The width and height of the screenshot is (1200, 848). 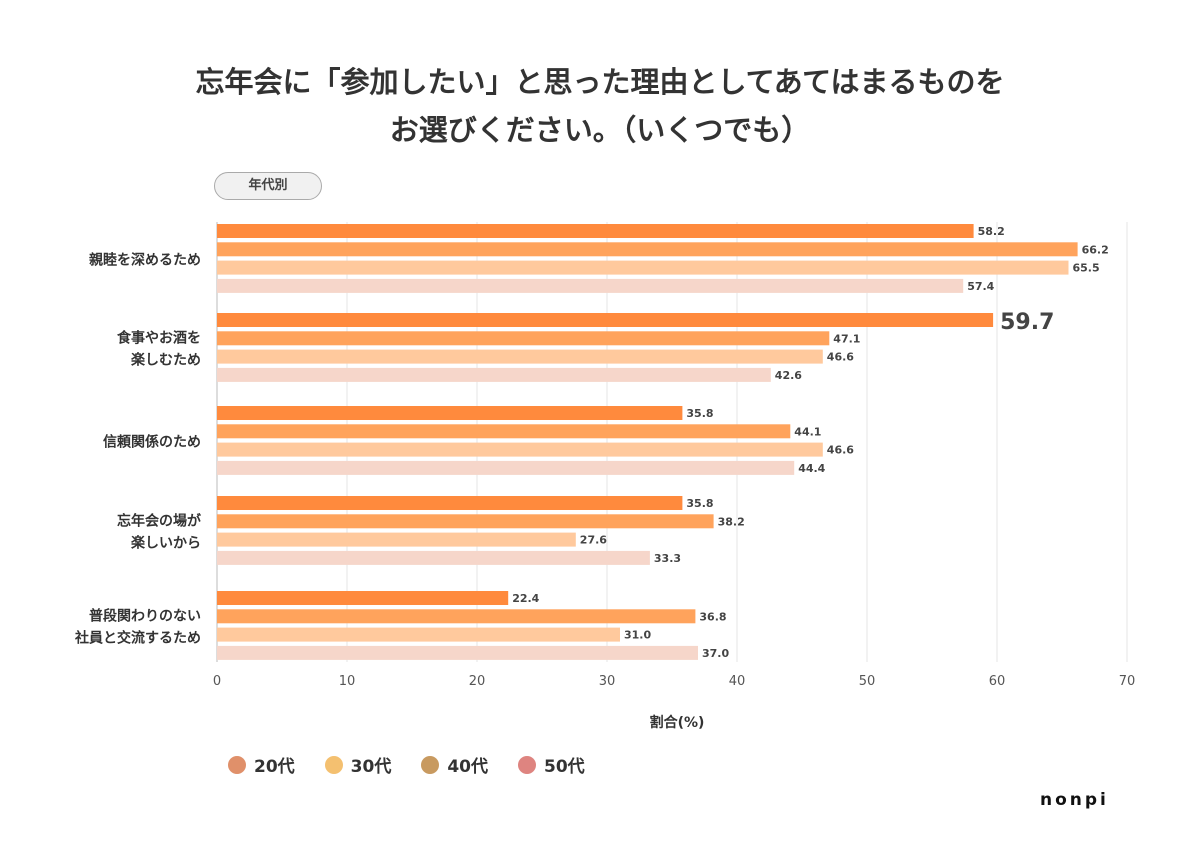 I want to click on data-label: 44.4, so click(x=811, y=468).